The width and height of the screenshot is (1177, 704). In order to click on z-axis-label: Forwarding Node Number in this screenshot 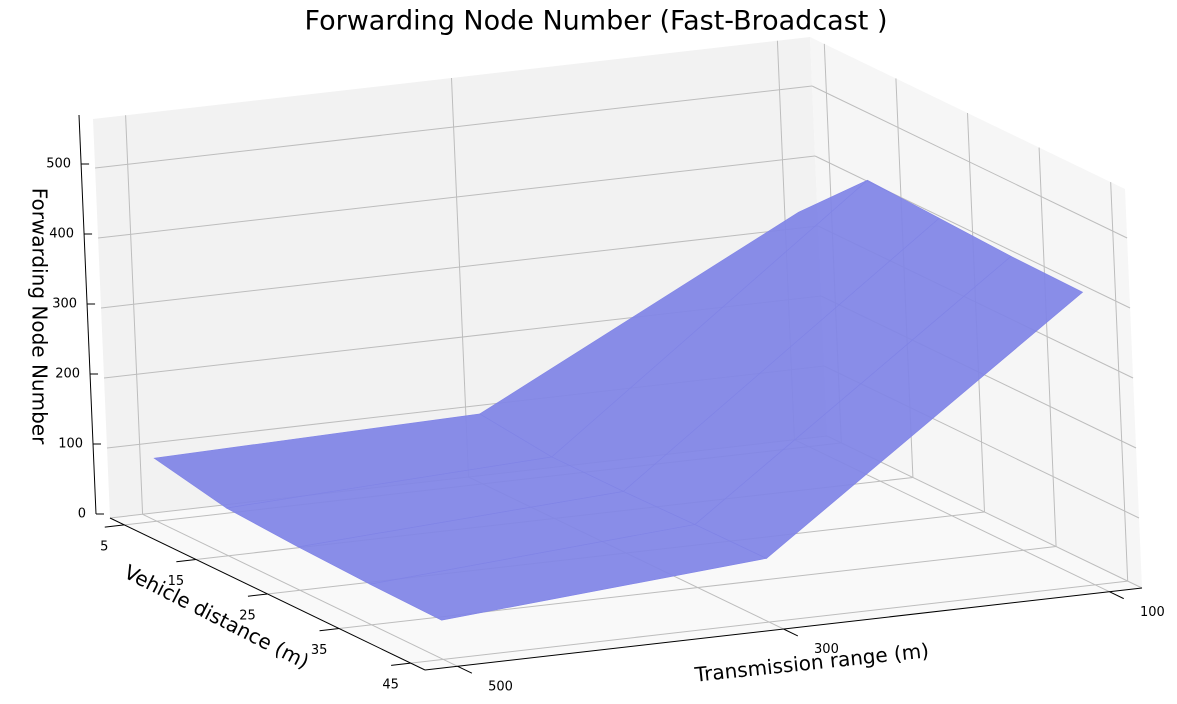, I will do `click(40, 316)`.